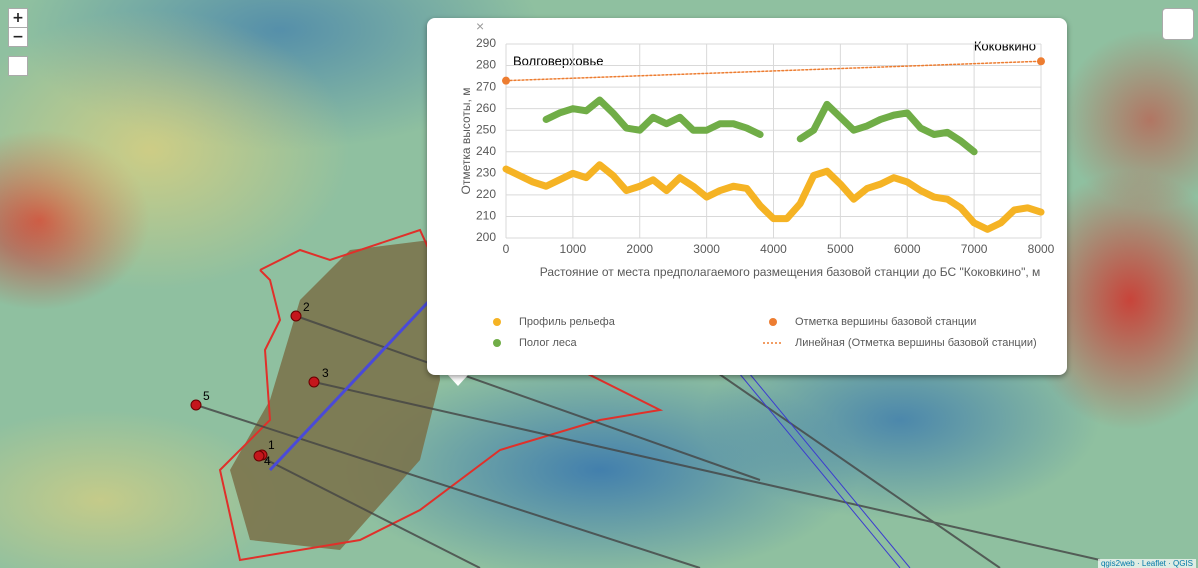  I want to click on x-tick-label: 7000, so click(974, 249).